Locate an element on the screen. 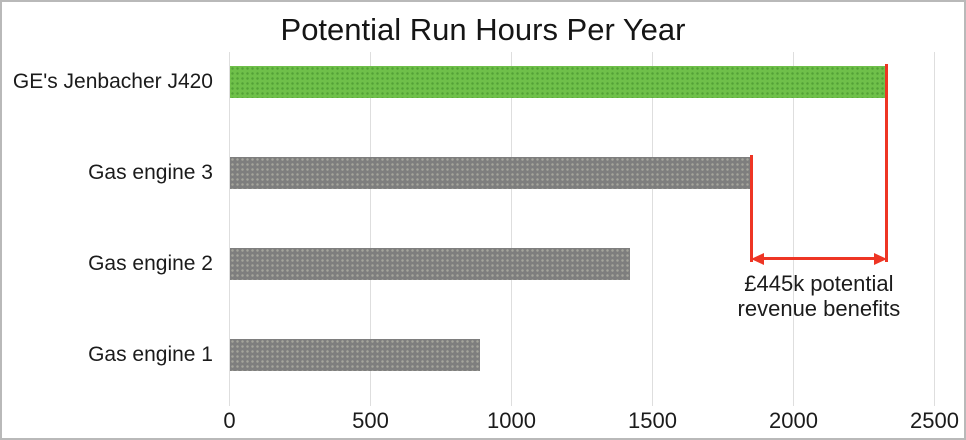 The height and width of the screenshot is (440, 966). y-category-label: Gas engine 3 is located at coordinates (150, 172).